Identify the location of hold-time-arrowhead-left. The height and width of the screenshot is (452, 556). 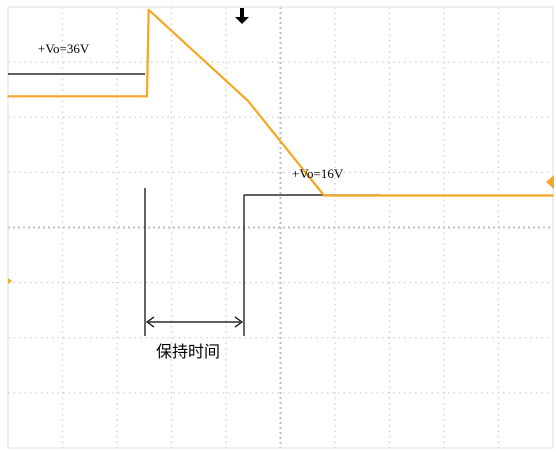
(150, 322).